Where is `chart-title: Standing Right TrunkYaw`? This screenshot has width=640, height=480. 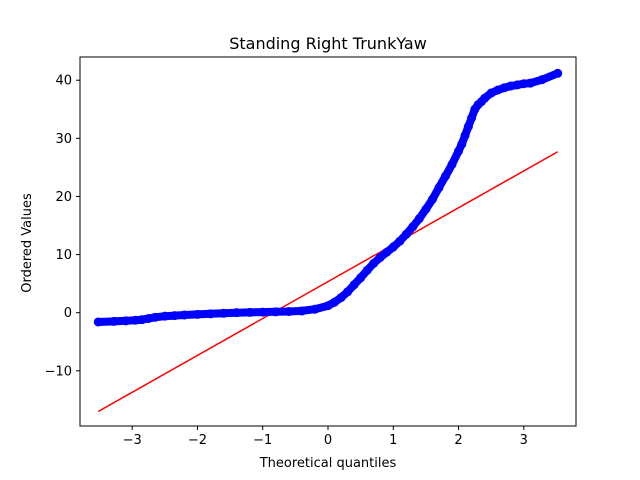 chart-title: Standing Right TrunkYaw is located at coordinates (328, 43).